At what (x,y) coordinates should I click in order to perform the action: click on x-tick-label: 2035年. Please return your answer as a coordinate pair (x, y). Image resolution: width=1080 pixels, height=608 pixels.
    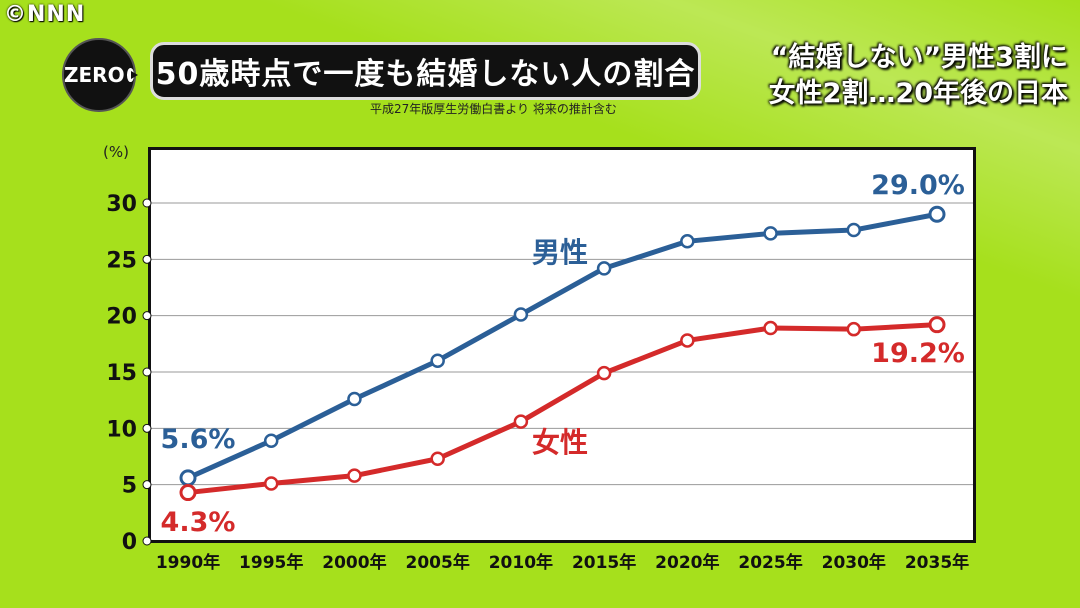
    Looking at the image, I should click on (937, 562).